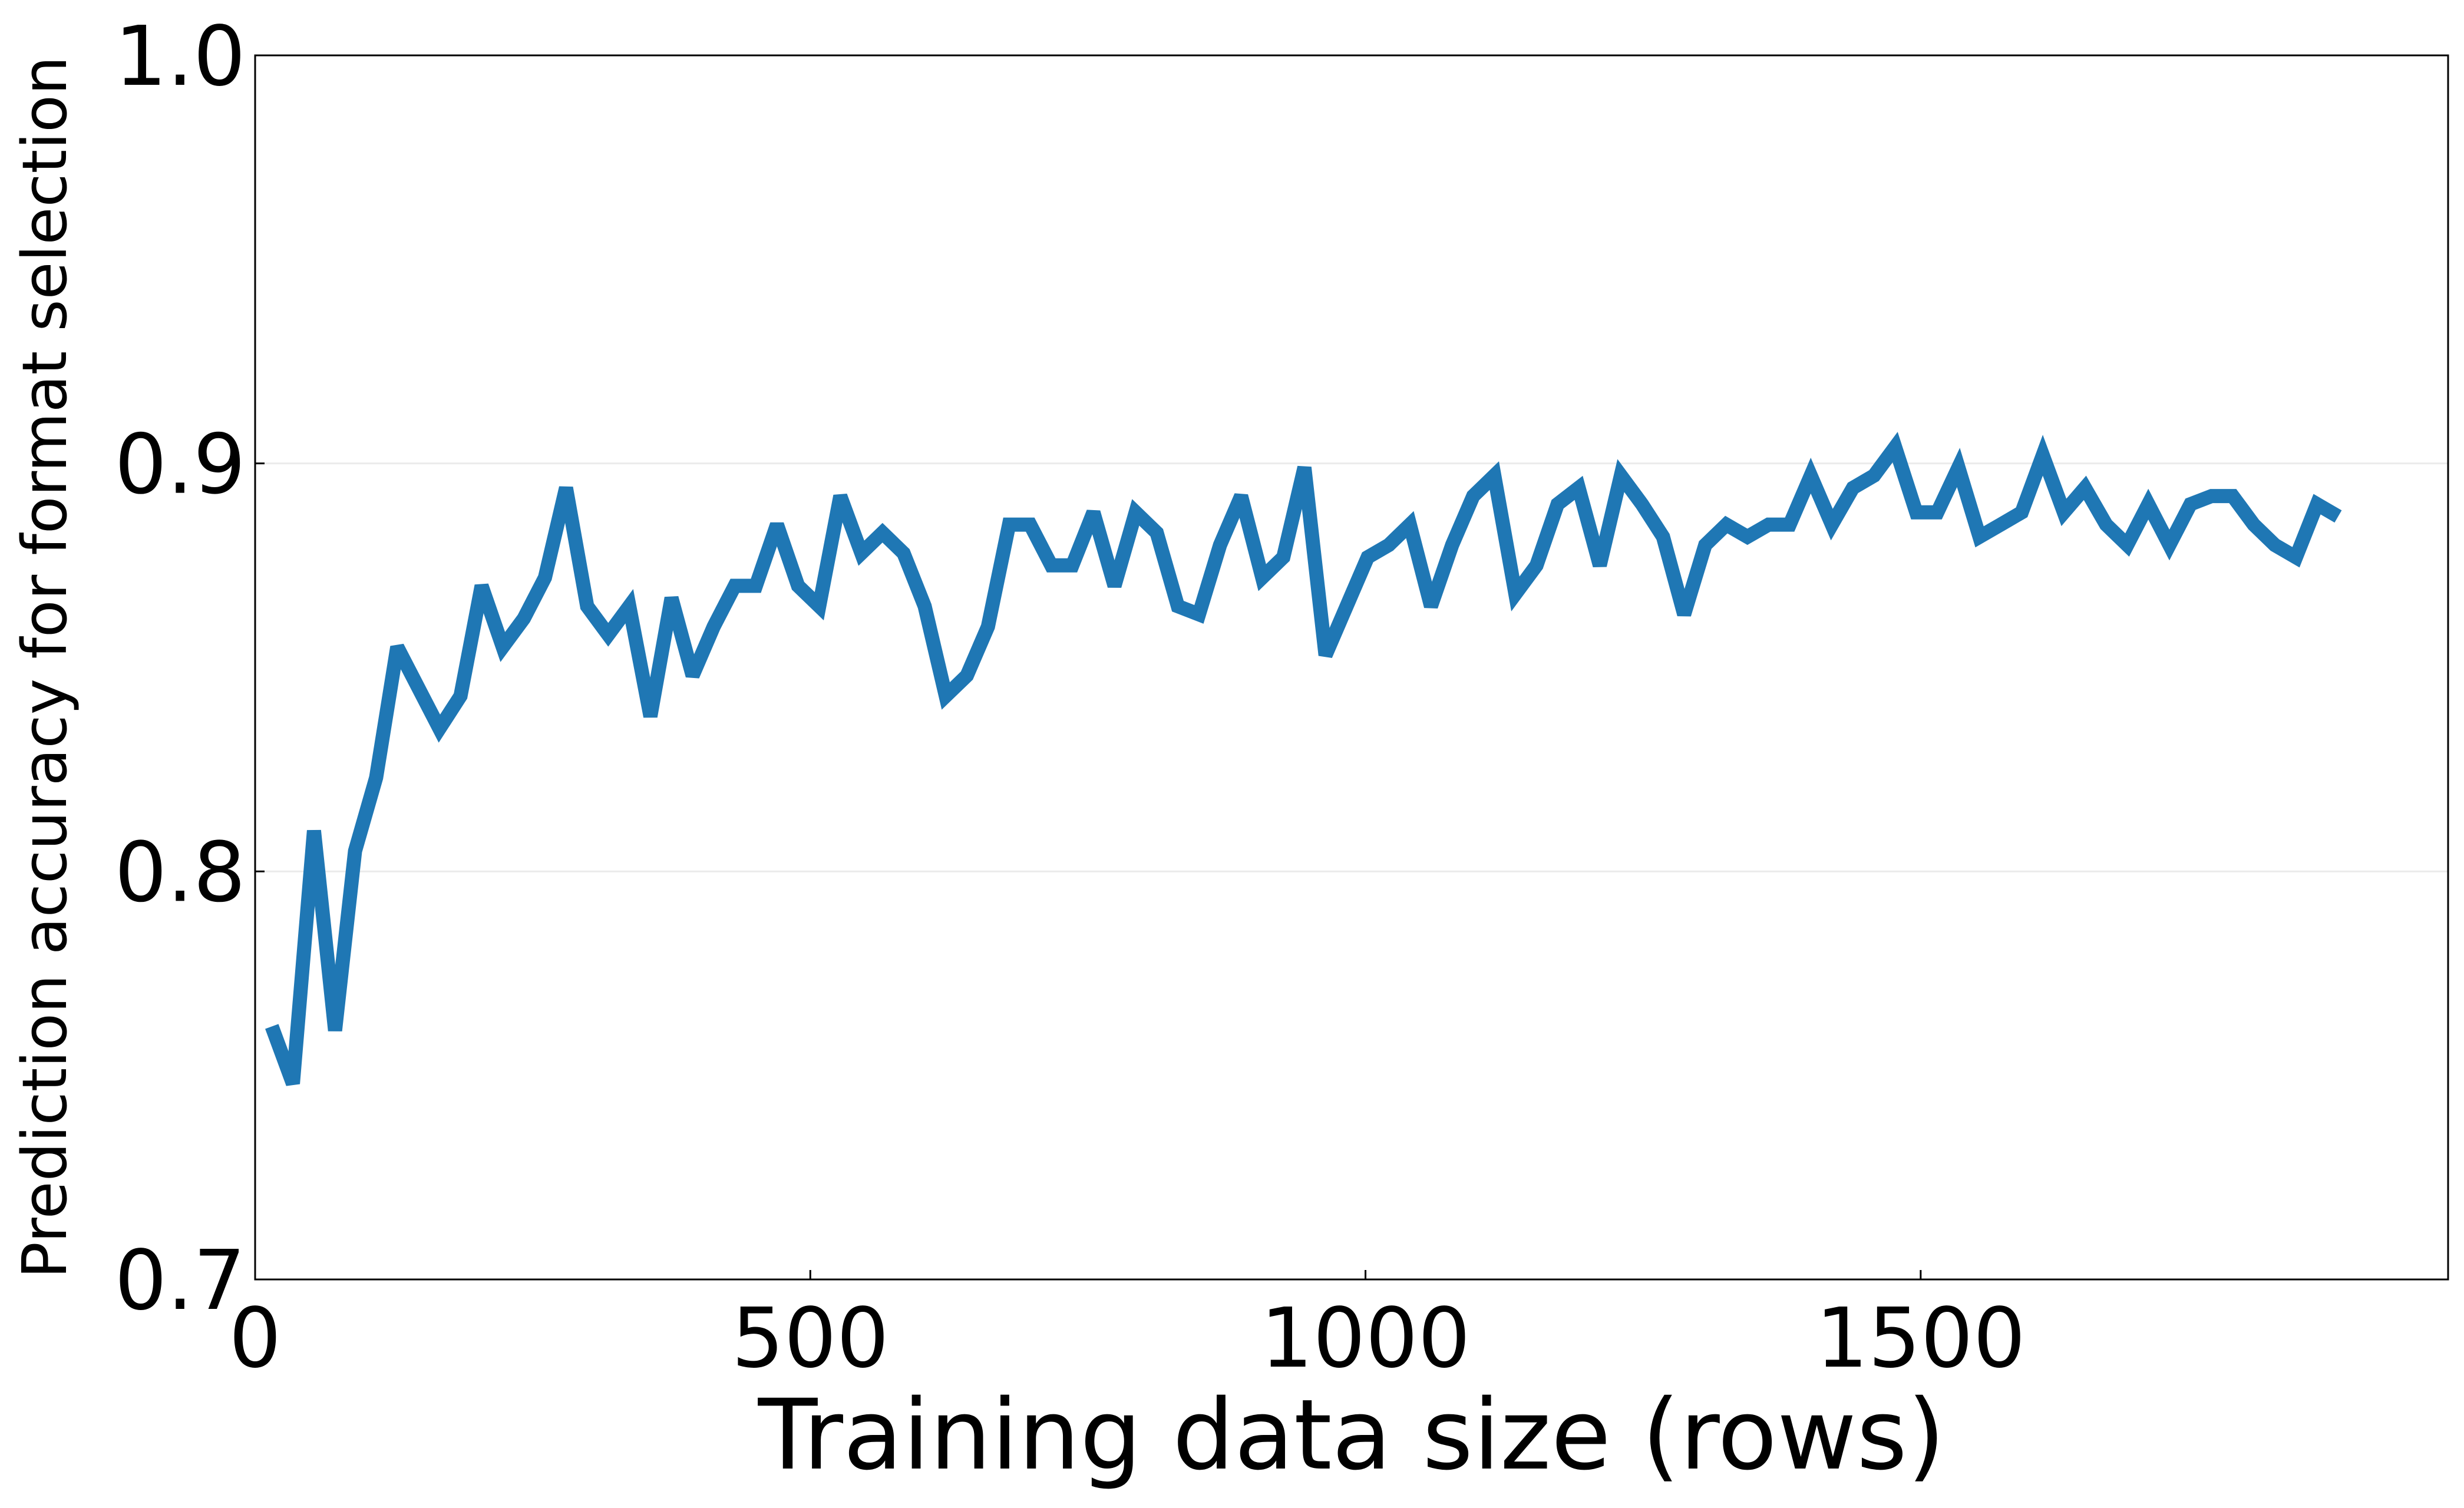 This screenshot has height=1508, width=2464. I want to click on y-tick-label-3: 1.0, so click(180, 57).